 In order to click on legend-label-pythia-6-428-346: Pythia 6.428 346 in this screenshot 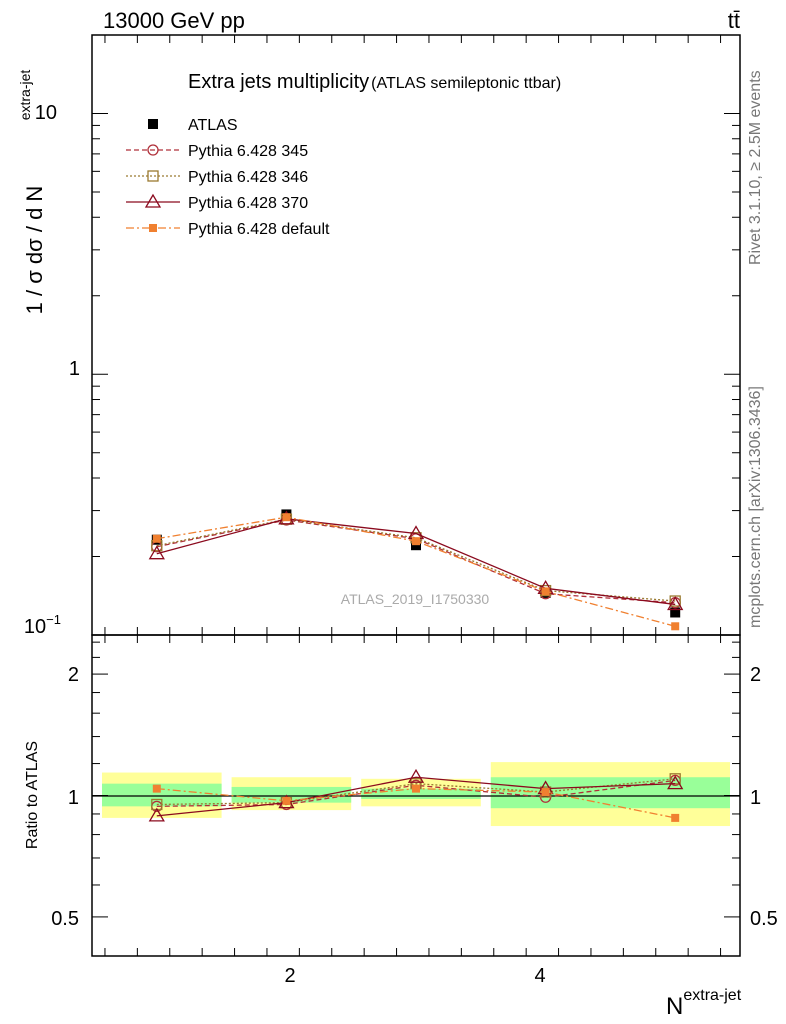, I will do `click(248, 177)`.